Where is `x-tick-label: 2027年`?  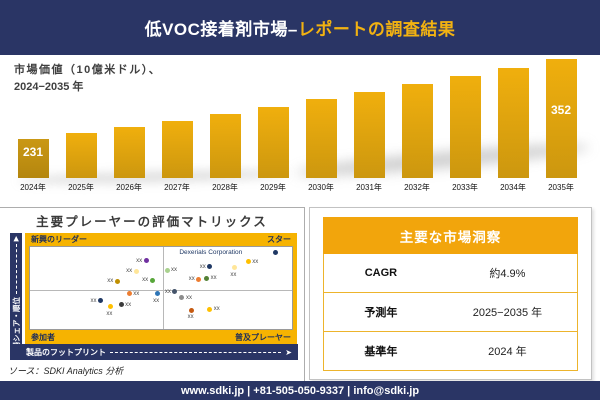 x-tick-label: 2027年 is located at coordinates (177, 187).